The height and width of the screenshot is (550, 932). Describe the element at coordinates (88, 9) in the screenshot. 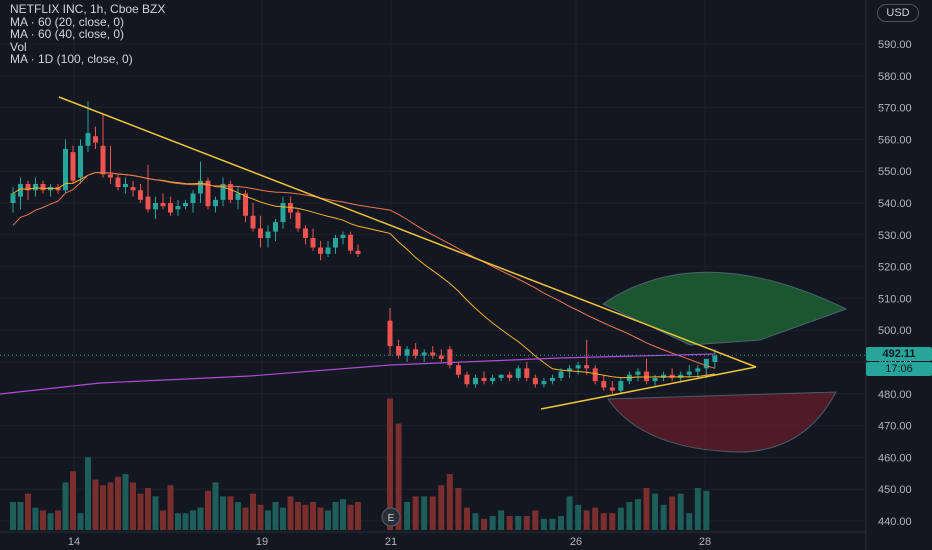

I see `legend-symbol: NETFLIX INC, 1h, Cboe BZX` at that location.